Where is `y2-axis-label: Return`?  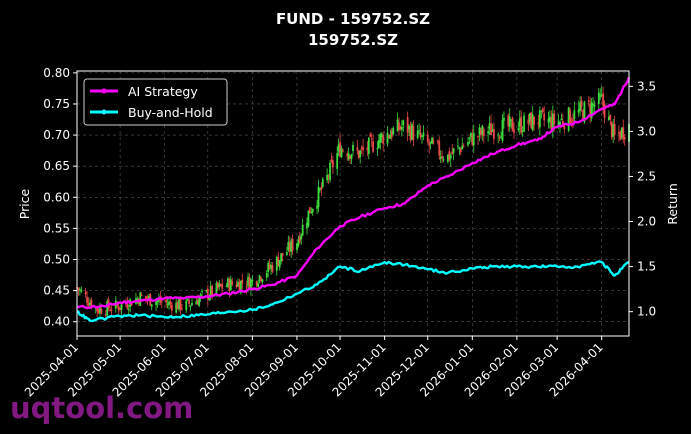
y2-axis-label: Return is located at coordinates (672, 203).